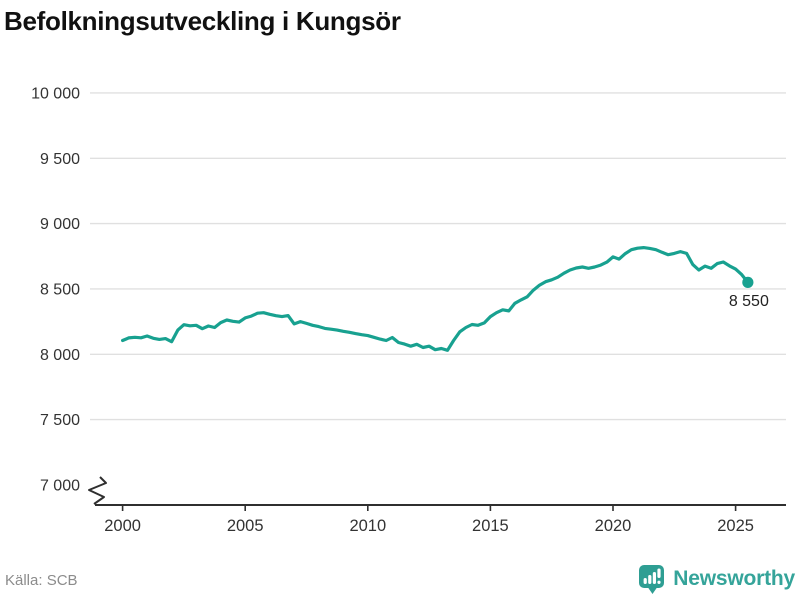 This screenshot has width=800, height=600. Describe the element at coordinates (734, 578) in the screenshot. I see `newsworthy-wordmark: Newsworthy` at that location.